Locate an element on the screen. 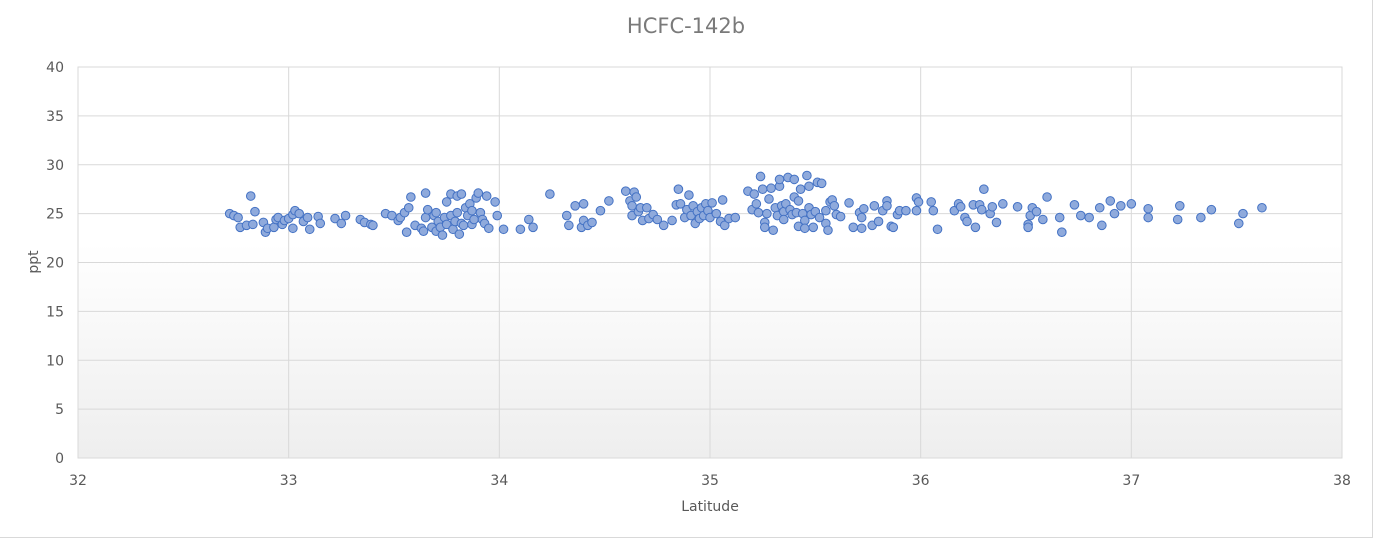 The width and height of the screenshot is (1374, 539). x-axis-title: Latitude is located at coordinates (710, 507).